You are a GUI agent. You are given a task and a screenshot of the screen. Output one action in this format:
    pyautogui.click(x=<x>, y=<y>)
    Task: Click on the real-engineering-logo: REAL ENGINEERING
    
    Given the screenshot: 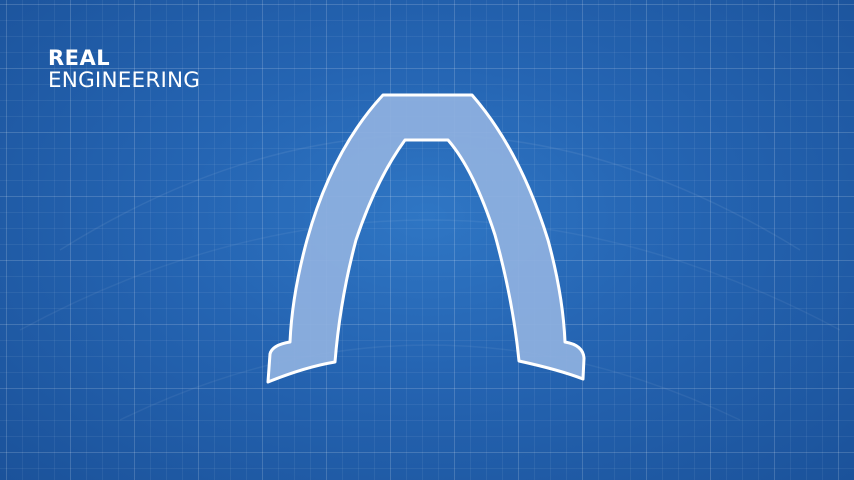 What is the action you would take?
    pyautogui.click(x=124, y=70)
    